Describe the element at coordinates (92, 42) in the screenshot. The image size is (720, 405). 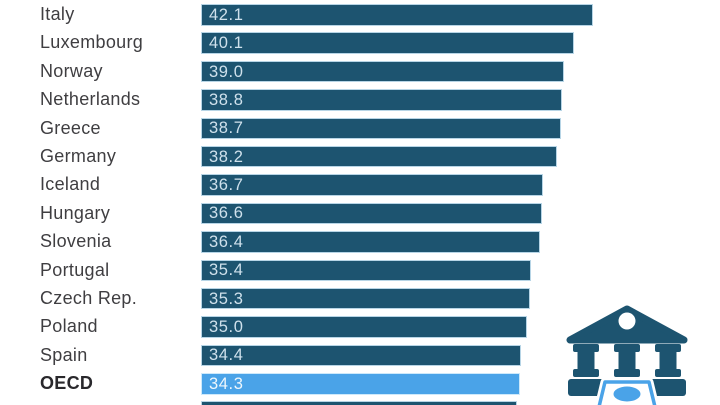
I see `category-label: Luxembourg` at that location.